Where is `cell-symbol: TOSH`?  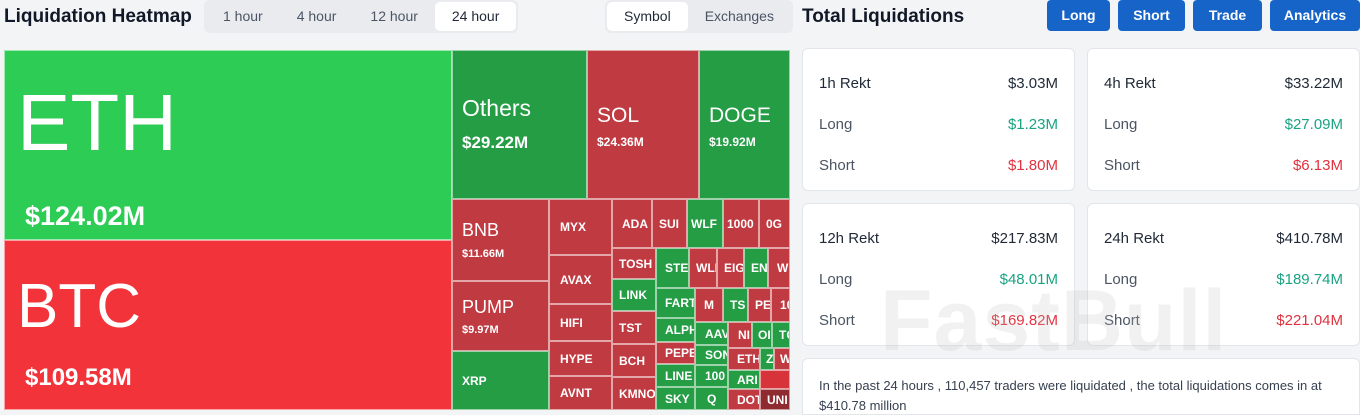 cell-symbol: TOSH is located at coordinates (636, 263).